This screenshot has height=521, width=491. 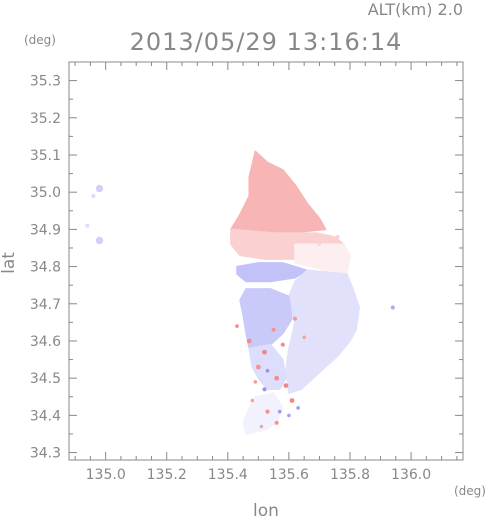 What do you see at coordinates (45, 156) in the screenshot?
I see `y-tick-label: 35.1` at bounding box center [45, 156].